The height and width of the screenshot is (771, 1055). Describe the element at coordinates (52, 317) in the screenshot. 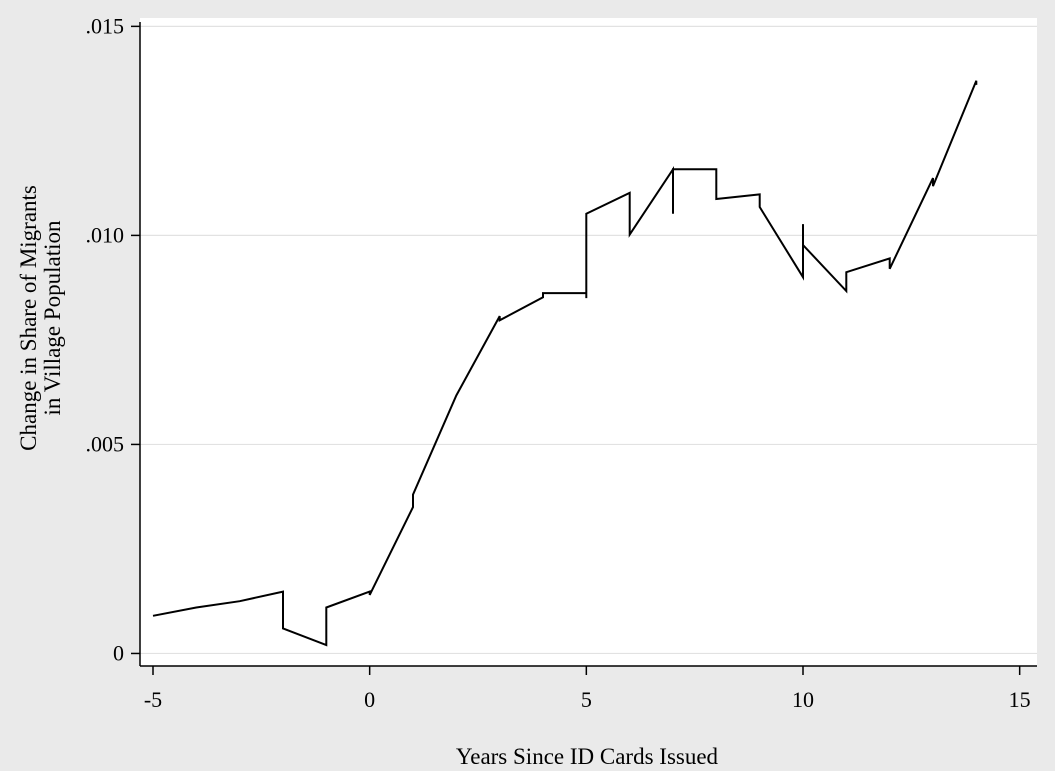

I see `y-axis-title-line-2: in Village Population` at that location.